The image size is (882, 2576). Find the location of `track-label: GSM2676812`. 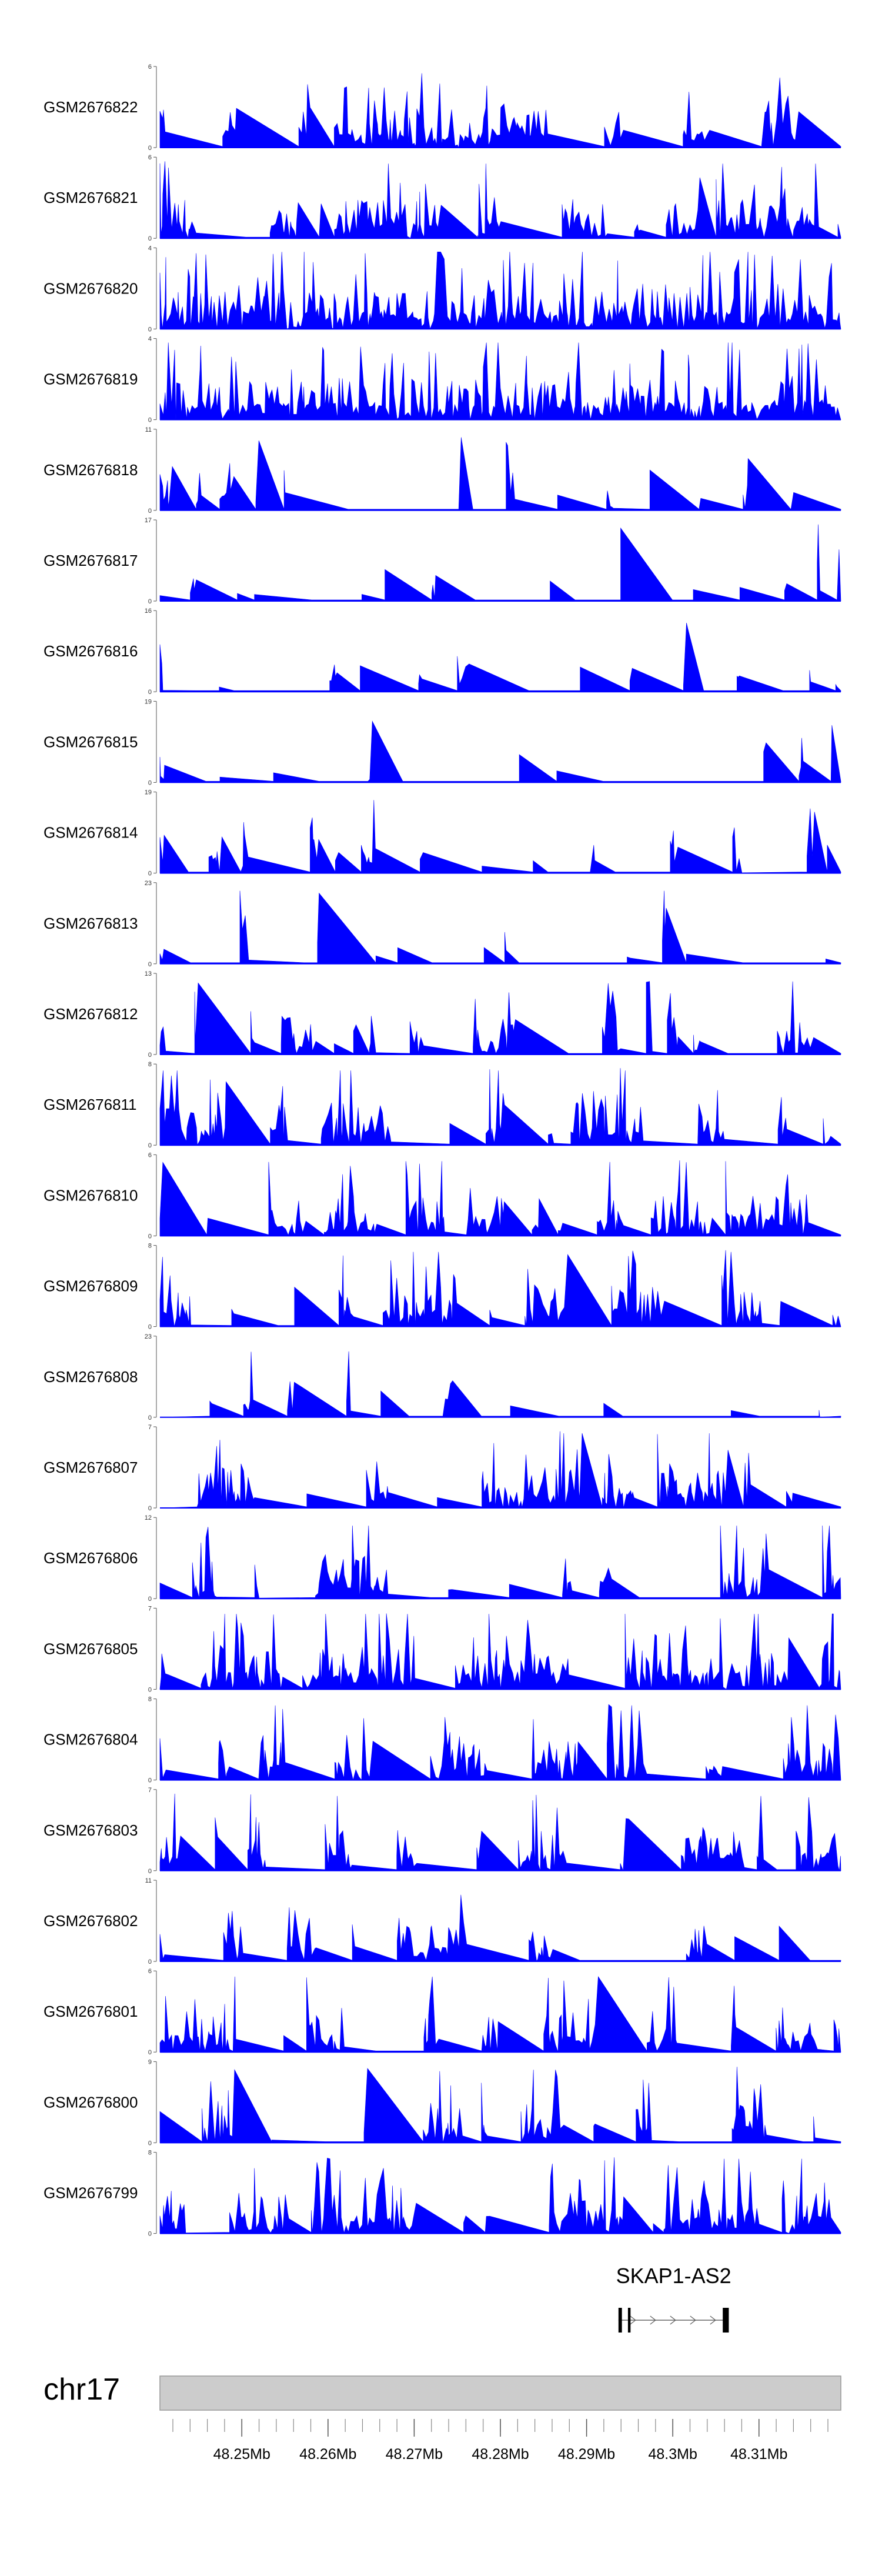

track-label: GSM2676812 is located at coordinates (91, 1014).